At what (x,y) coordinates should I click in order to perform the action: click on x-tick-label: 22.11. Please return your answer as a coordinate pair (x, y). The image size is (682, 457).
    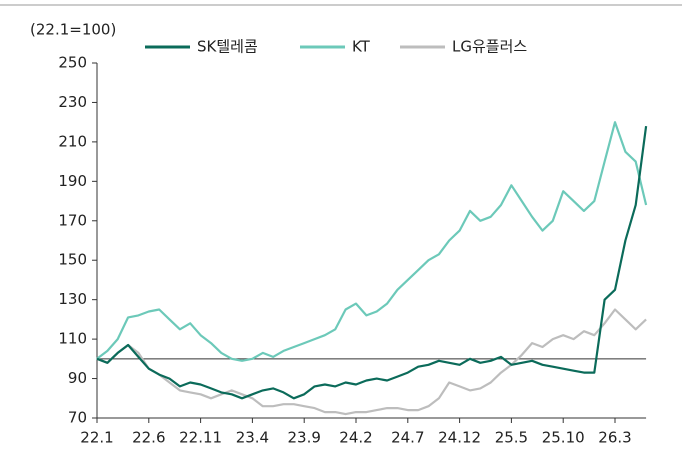
    Looking at the image, I should click on (200, 438).